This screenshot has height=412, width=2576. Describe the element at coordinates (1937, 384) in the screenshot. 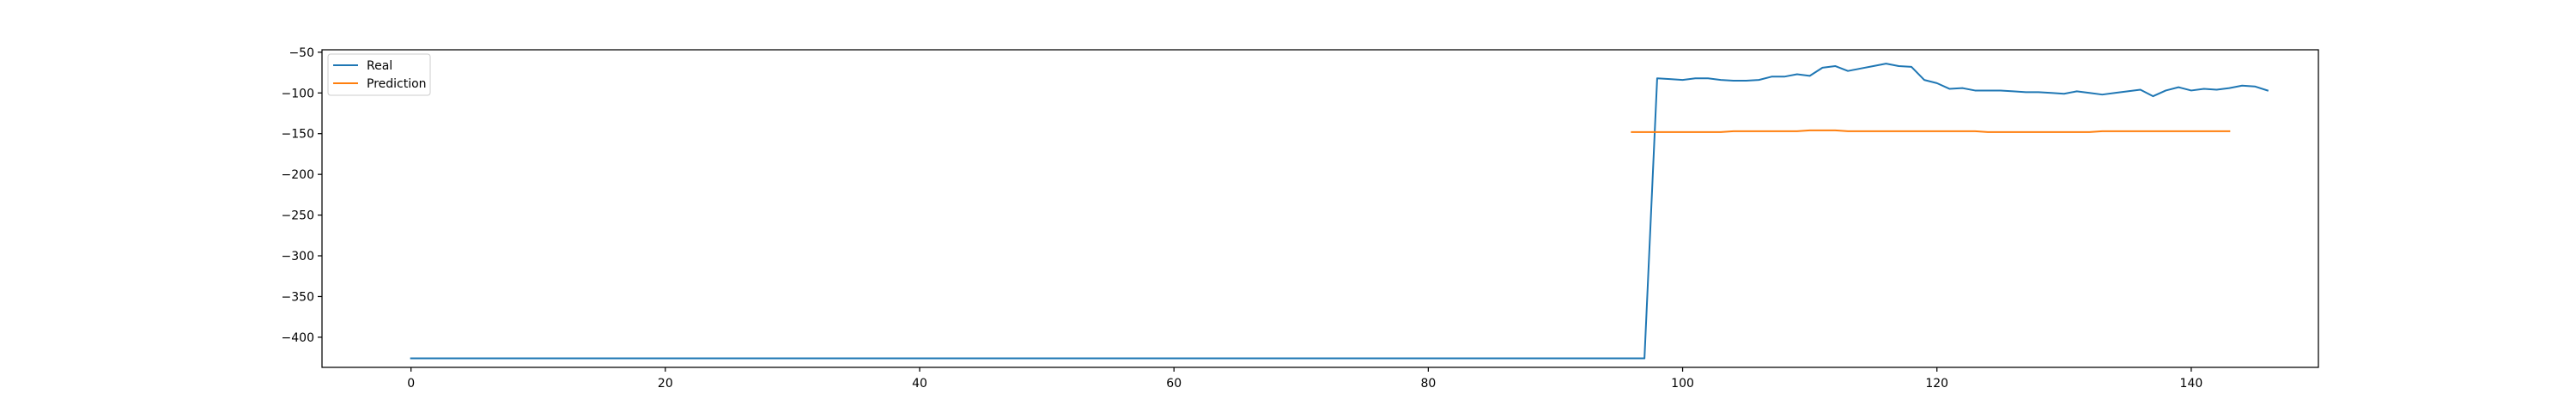

I see `x-tick-label: 120` at that location.